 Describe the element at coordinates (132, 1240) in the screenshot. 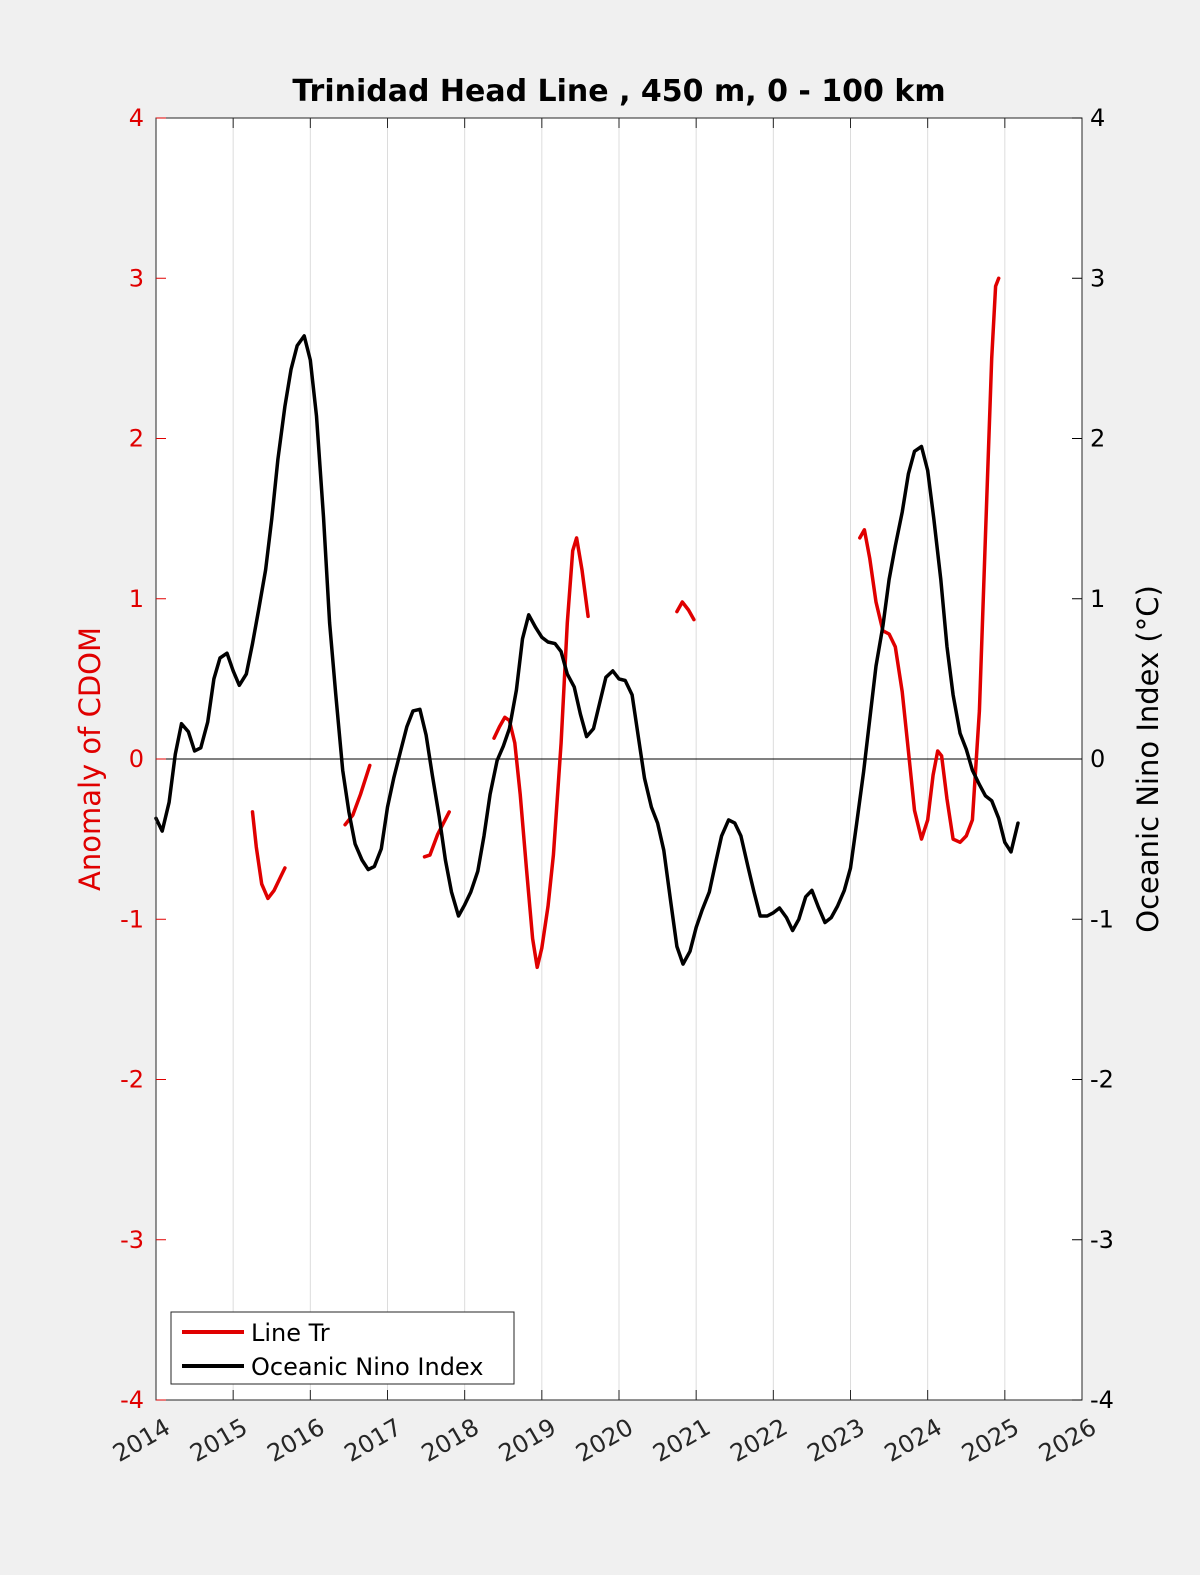

I see `y-left-tick-label: -3` at that location.